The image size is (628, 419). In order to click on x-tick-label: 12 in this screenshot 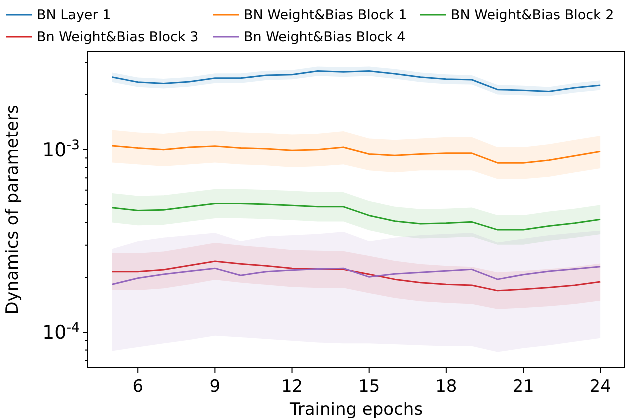, I will do `click(292, 387)`.